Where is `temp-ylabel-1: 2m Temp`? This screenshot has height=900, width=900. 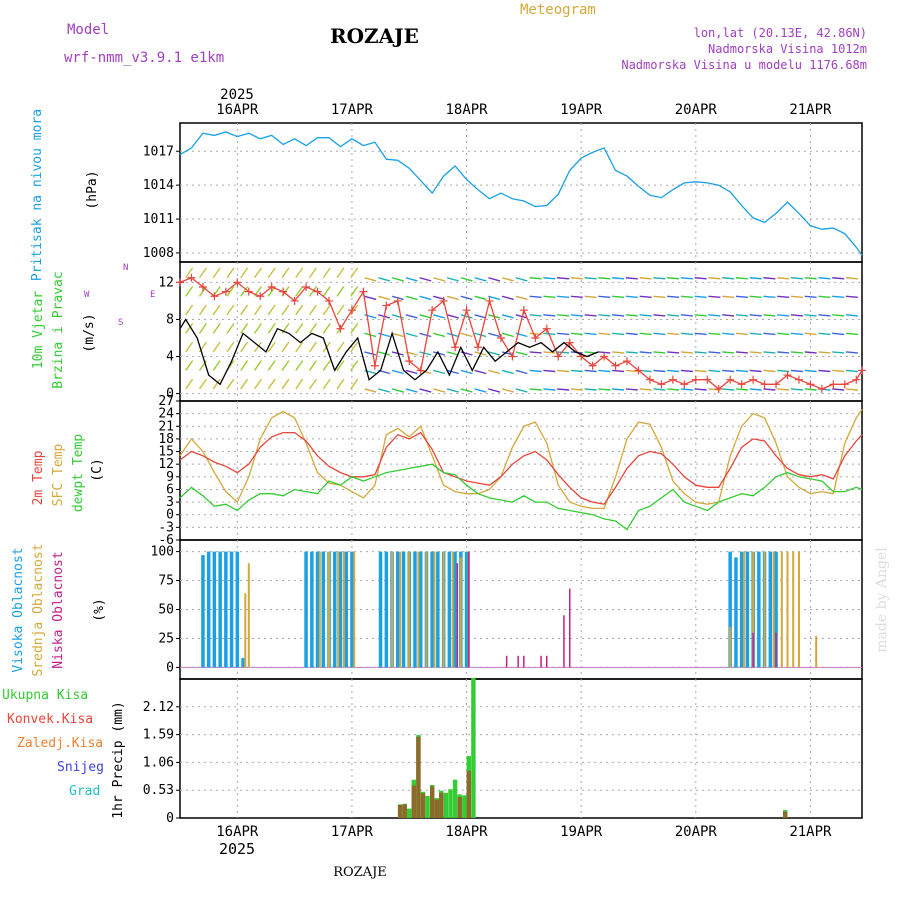 temp-ylabel-1: 2m Temp is located at coordinates (38, 477).